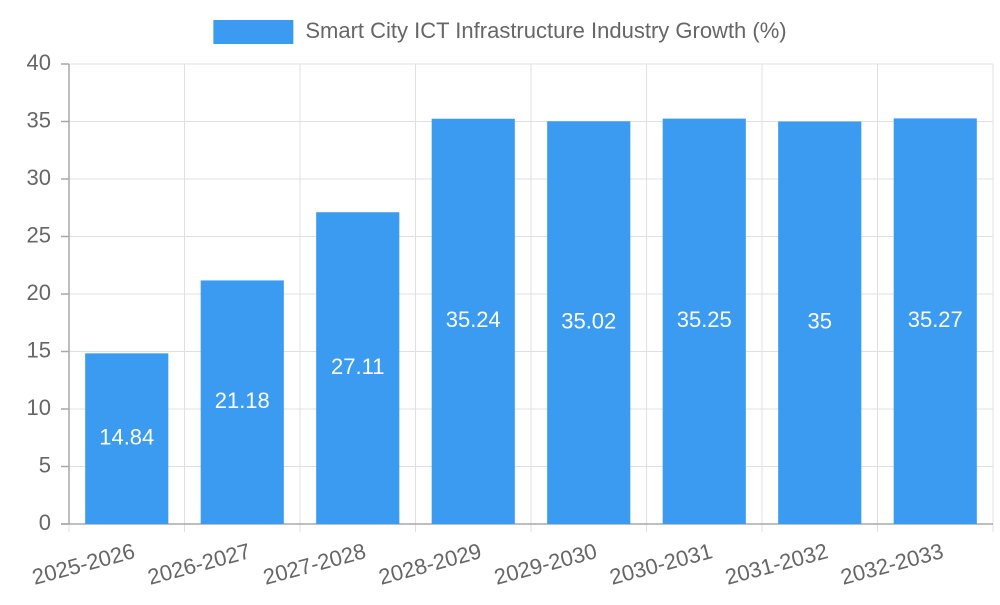 The height and width of the screenshot is (605, 1000). What do you see at coordinates (39, 62) in the screenshot?
I see `y-tick-label: 40` at bounding box center [39, 62].